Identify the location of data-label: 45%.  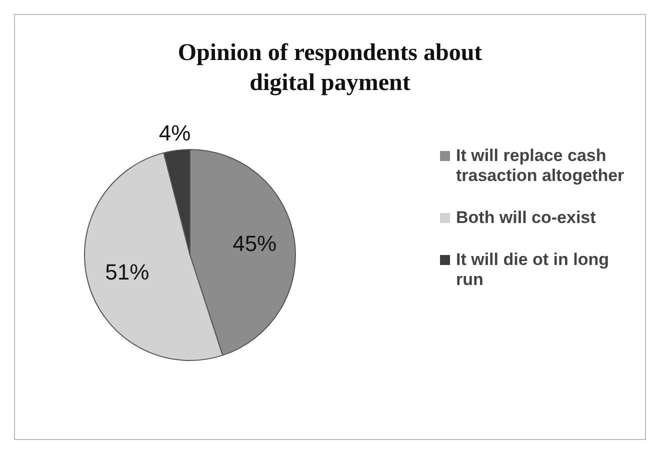
(254, 243).